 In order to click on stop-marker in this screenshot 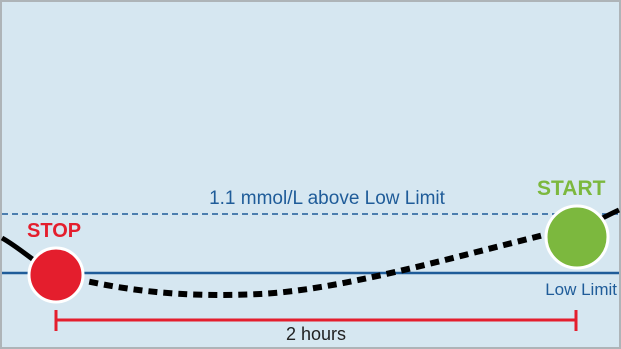, I will do `click(56, 275)`.